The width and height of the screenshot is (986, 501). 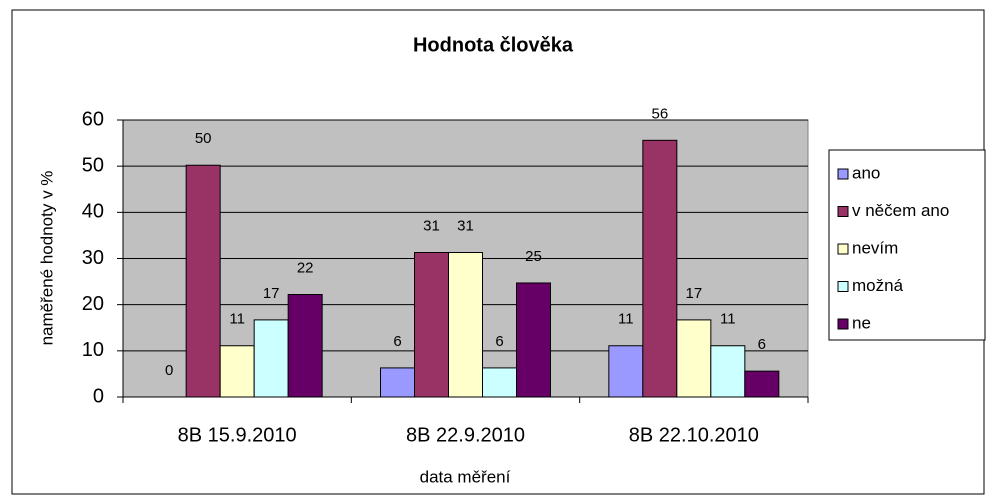 I want to click on legend-label: nevím, so click(x=875, y=247).